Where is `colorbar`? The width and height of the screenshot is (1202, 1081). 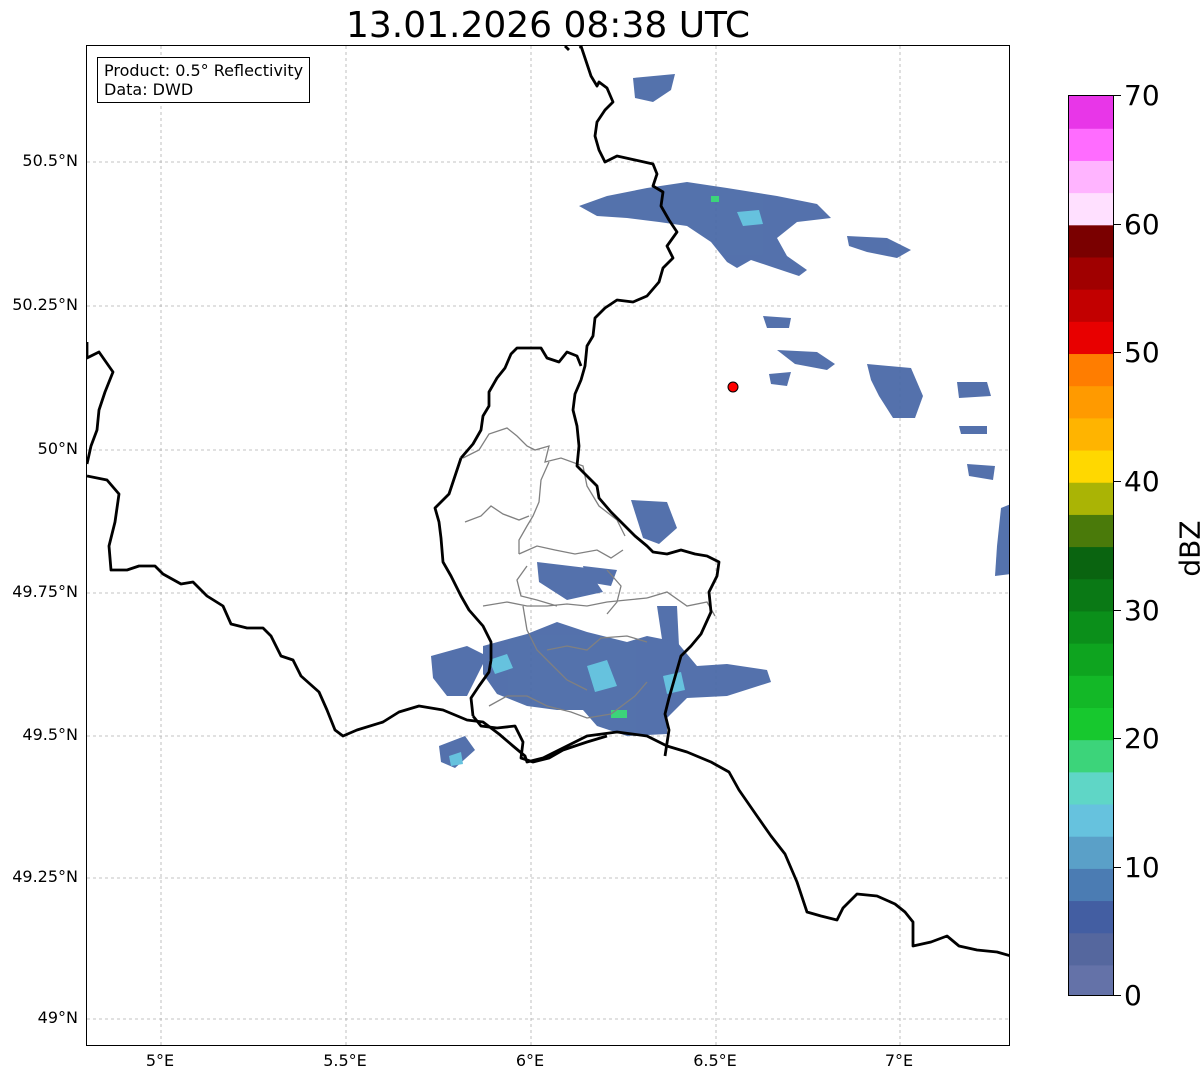 colorbar is located at coordinates (1091, 545).